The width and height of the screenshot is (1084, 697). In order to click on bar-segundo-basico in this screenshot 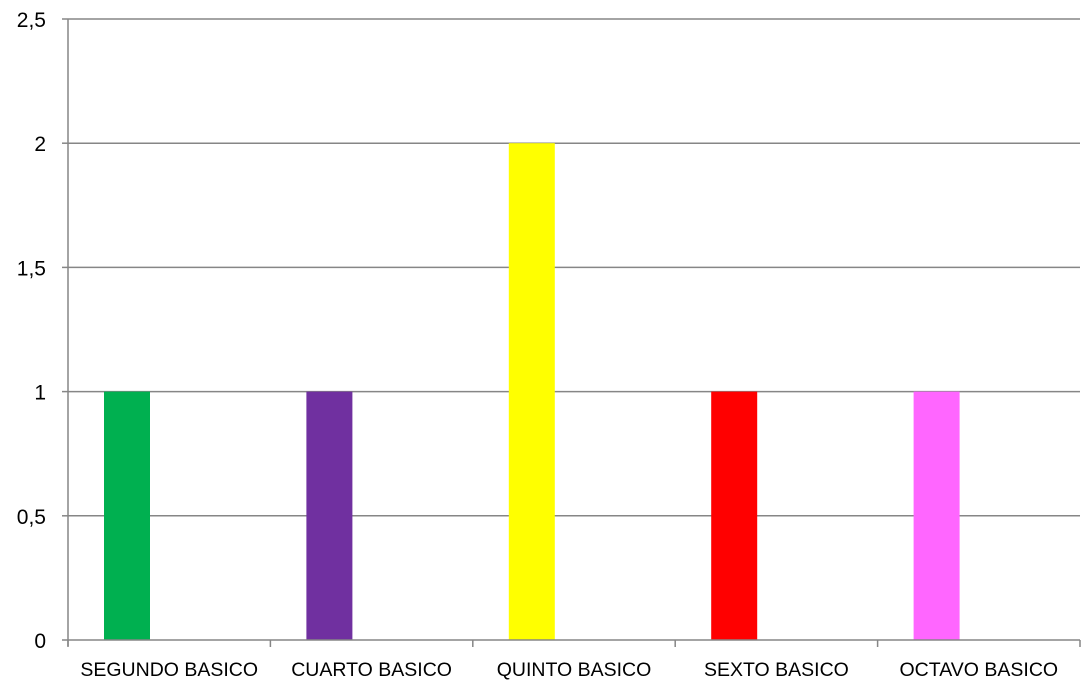, I will do `click(127, 515)`.